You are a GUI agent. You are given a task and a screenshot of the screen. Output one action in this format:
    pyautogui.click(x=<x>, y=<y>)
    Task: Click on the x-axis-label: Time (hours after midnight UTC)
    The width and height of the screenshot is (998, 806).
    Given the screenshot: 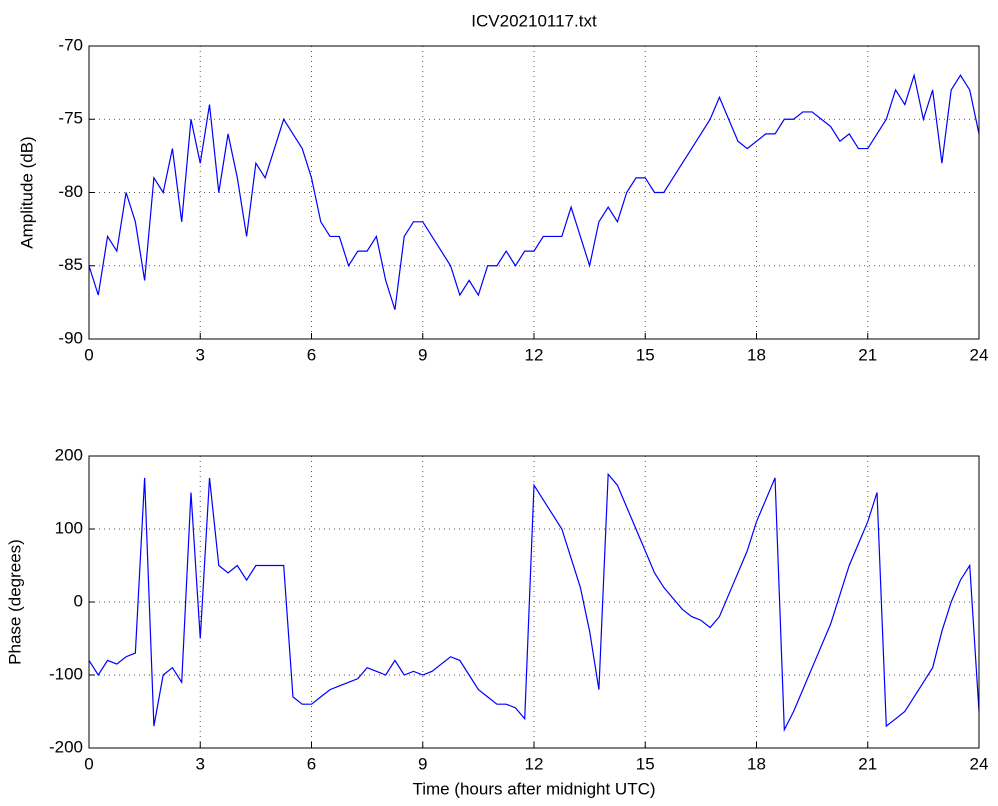 What is the action you would take?
    pyautogui.click(x=533, y=788)
    